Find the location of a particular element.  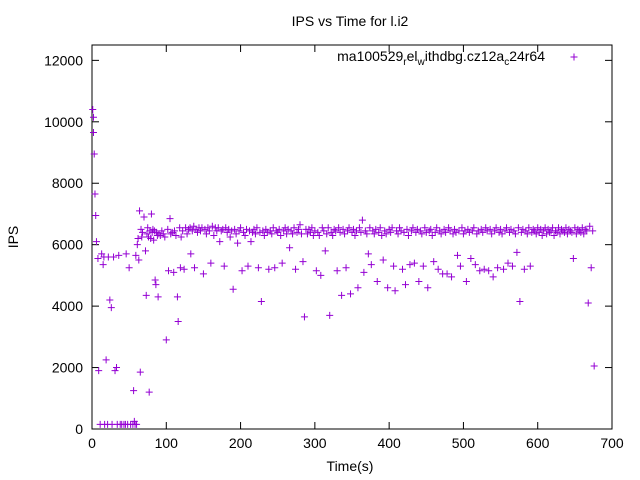

x-tick-label: 100 is located at coordinates (167, 443).